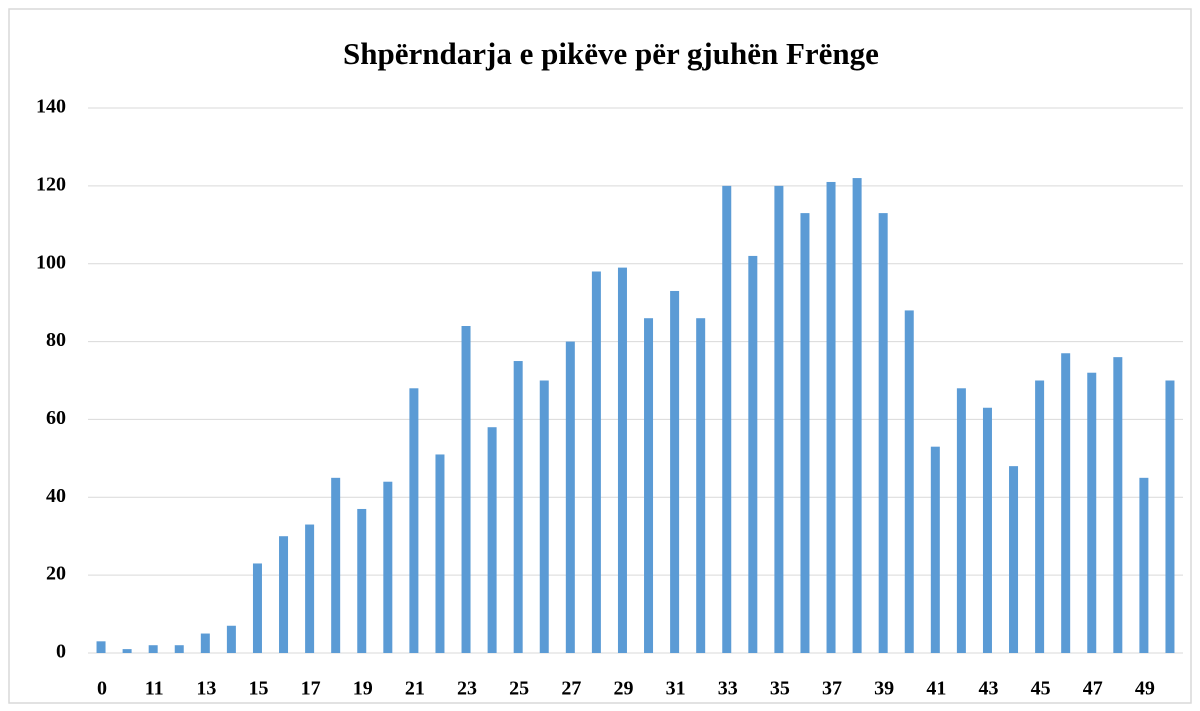  Describe the element at coordinates (102, 689) in the screenshot. I see `x-tick-label: 0` at that location.